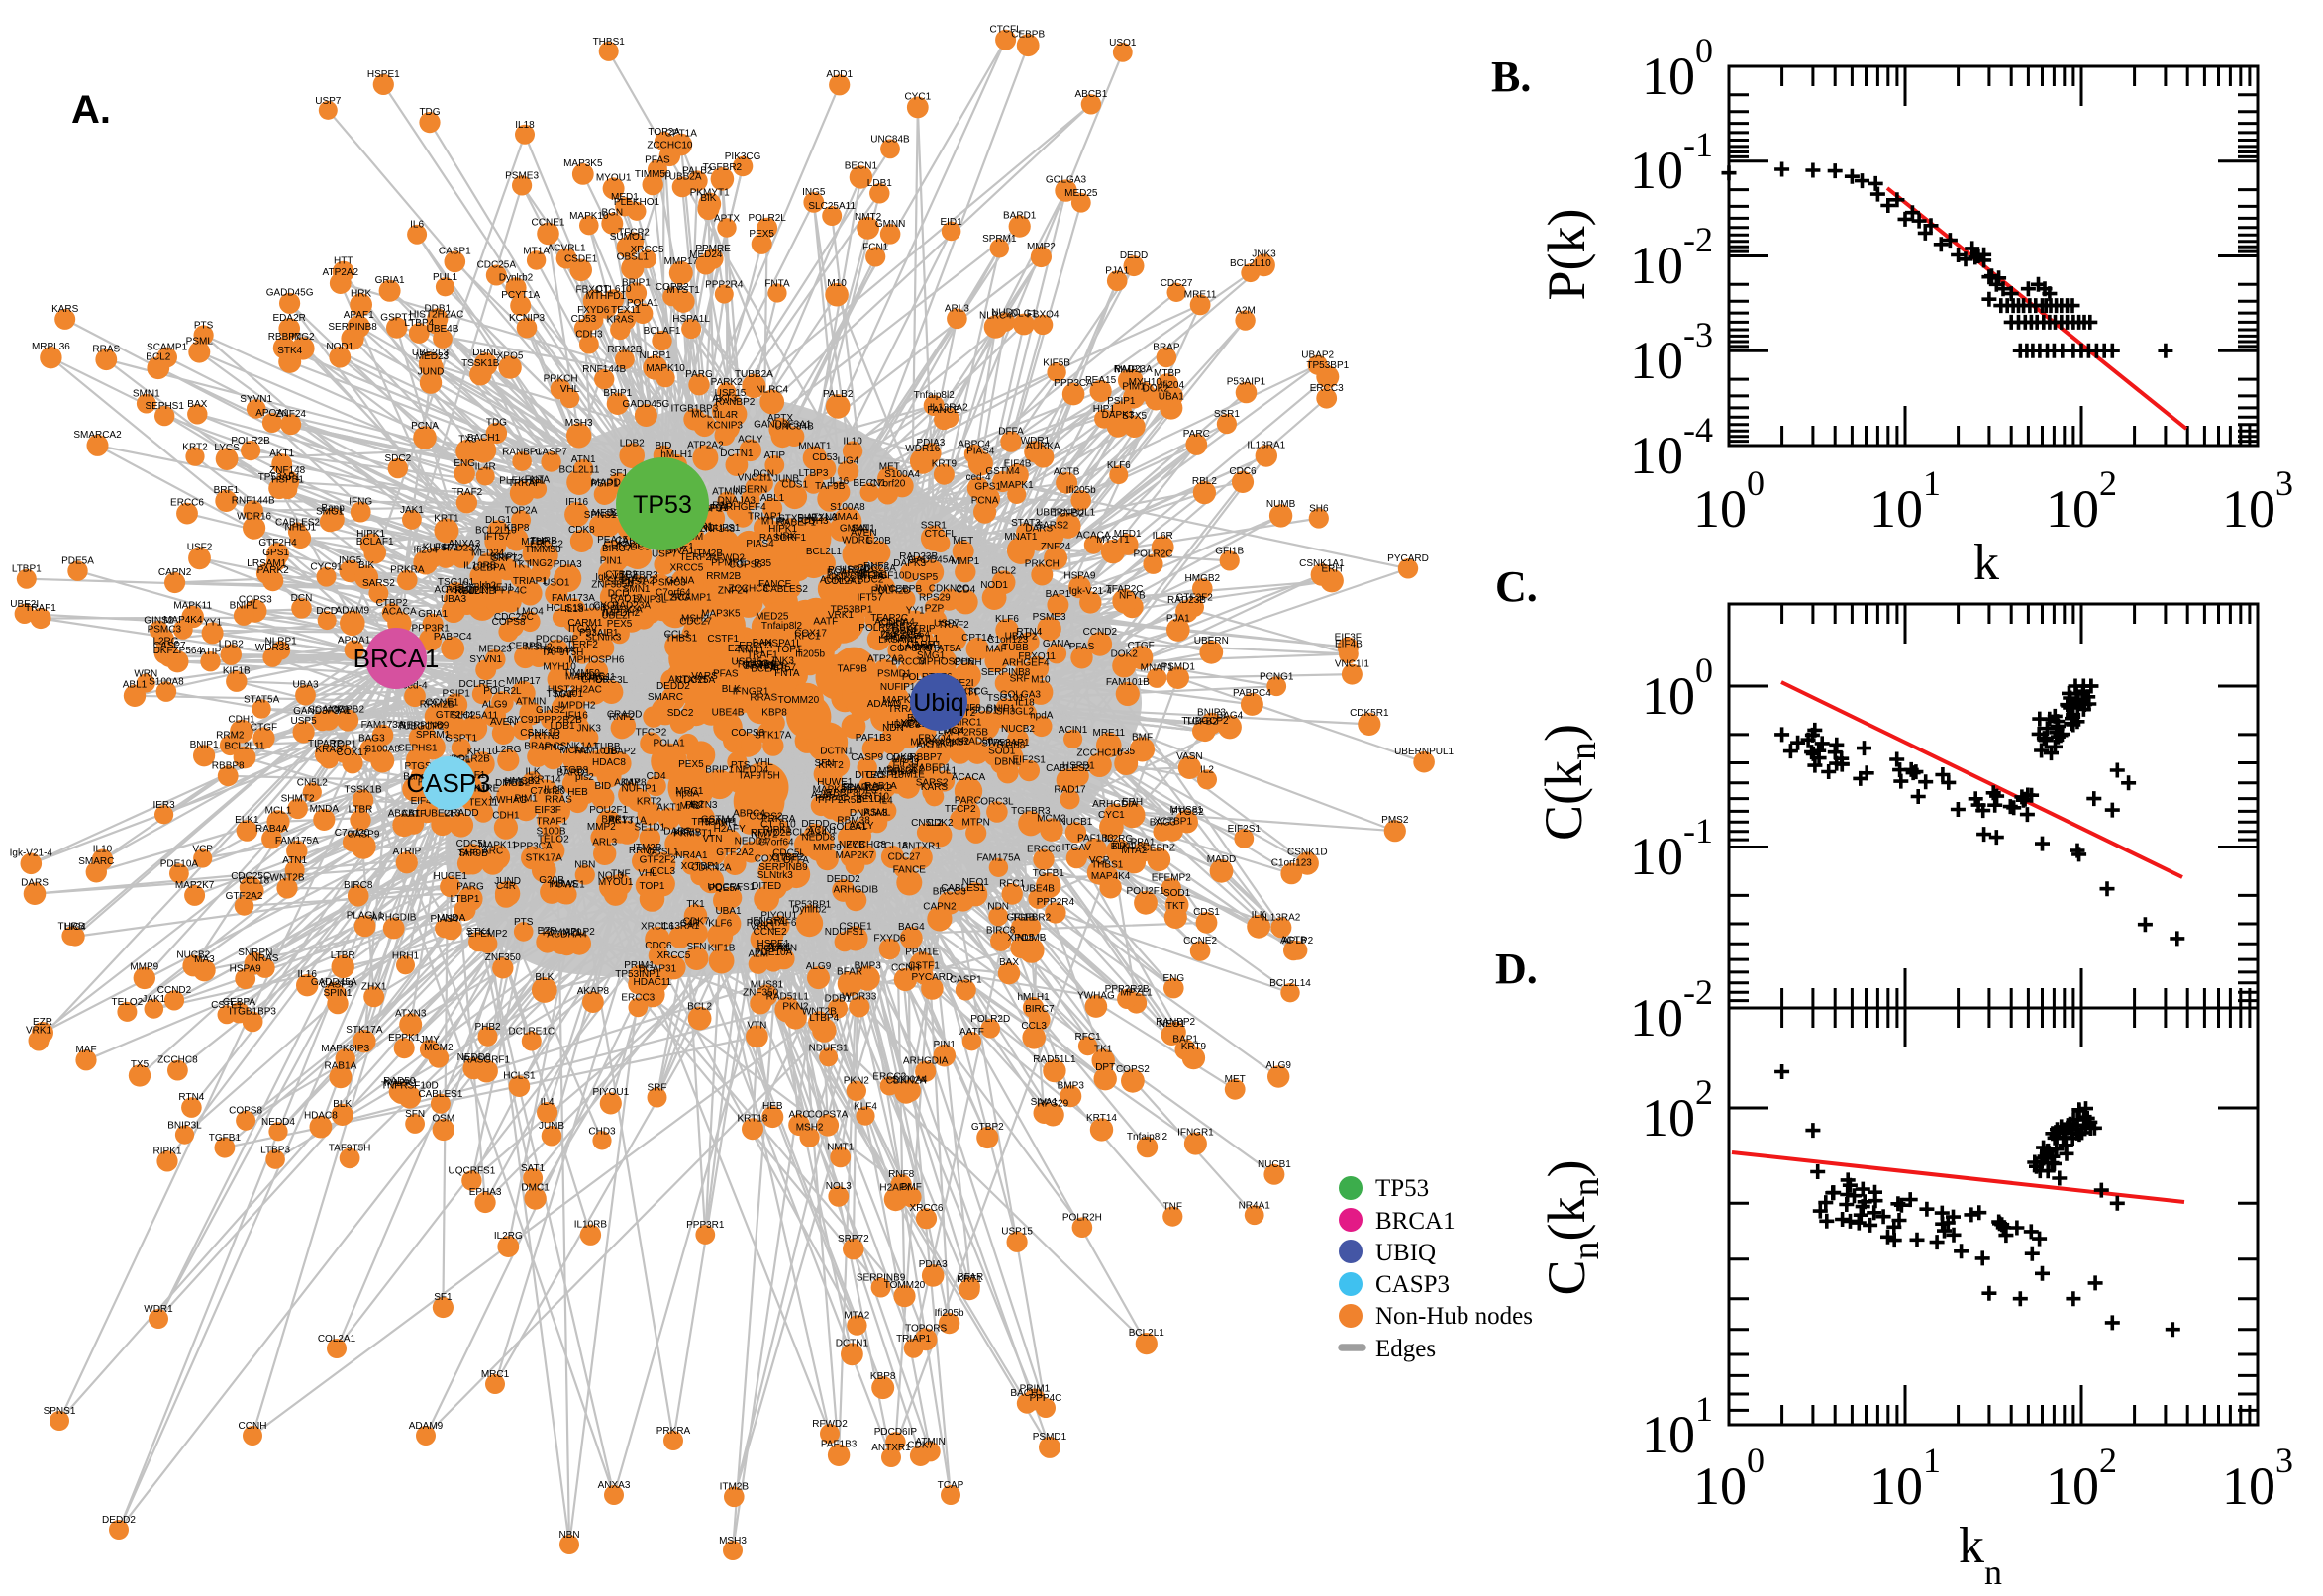  Describe the element at coordinates (591, 1225) in the screenshot. I see `svg-text: IL10RB` at that location.